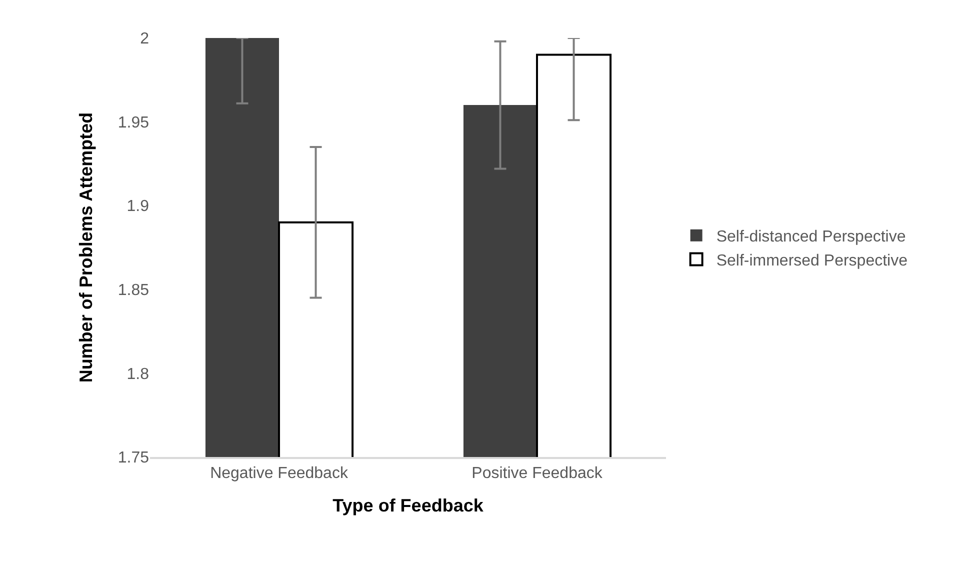  Describe the element at coordinates (145, 39) in the screenshot. I see `y-tick-label: 2` at that location.